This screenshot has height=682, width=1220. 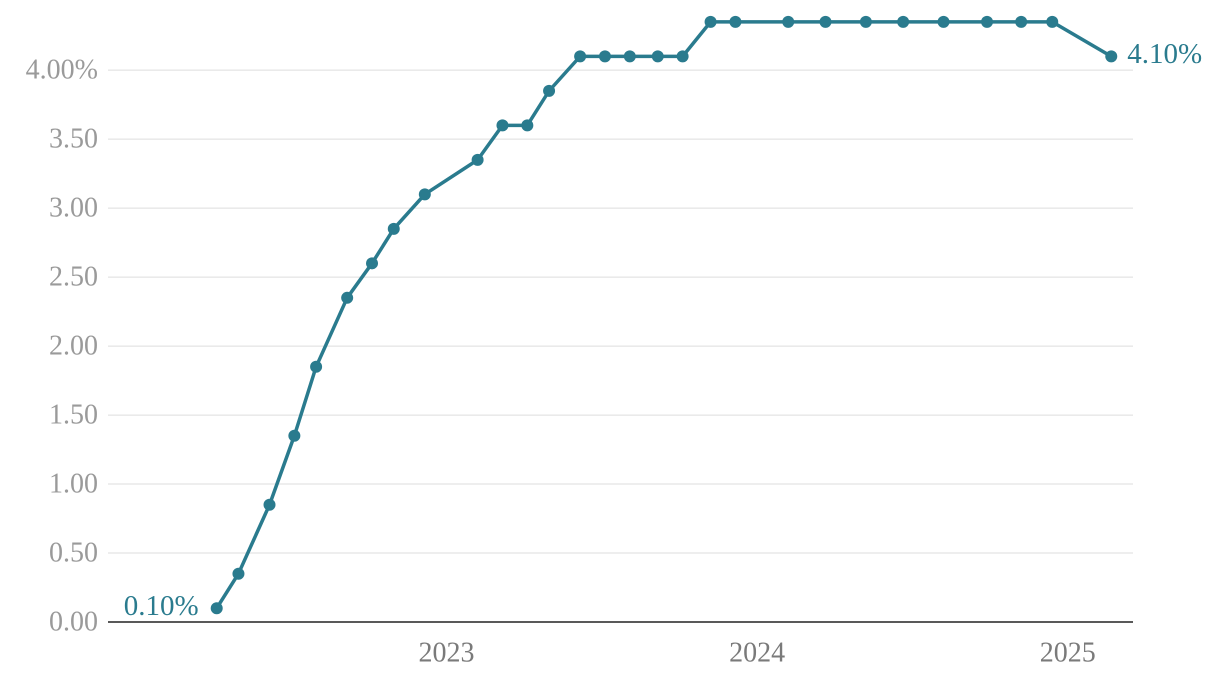 What do you see at coordinates (73, 277) in the screenshot?
I see `y-tick-label: 2.50` at bounding box center [73, 277].